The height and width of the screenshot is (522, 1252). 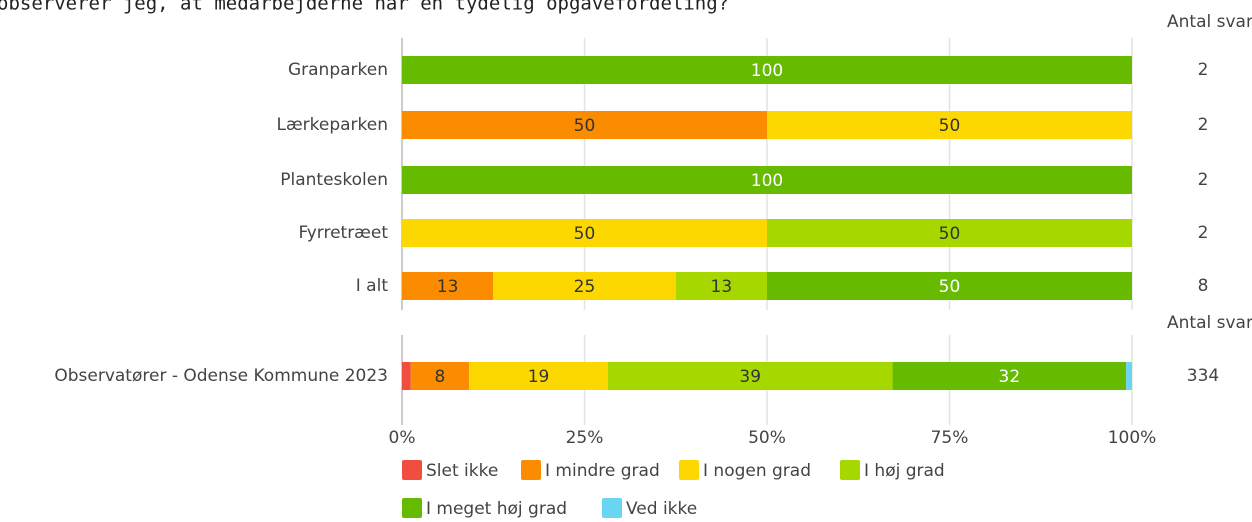 I want to click on answer-count: 334, so click(x=1203, y=376).